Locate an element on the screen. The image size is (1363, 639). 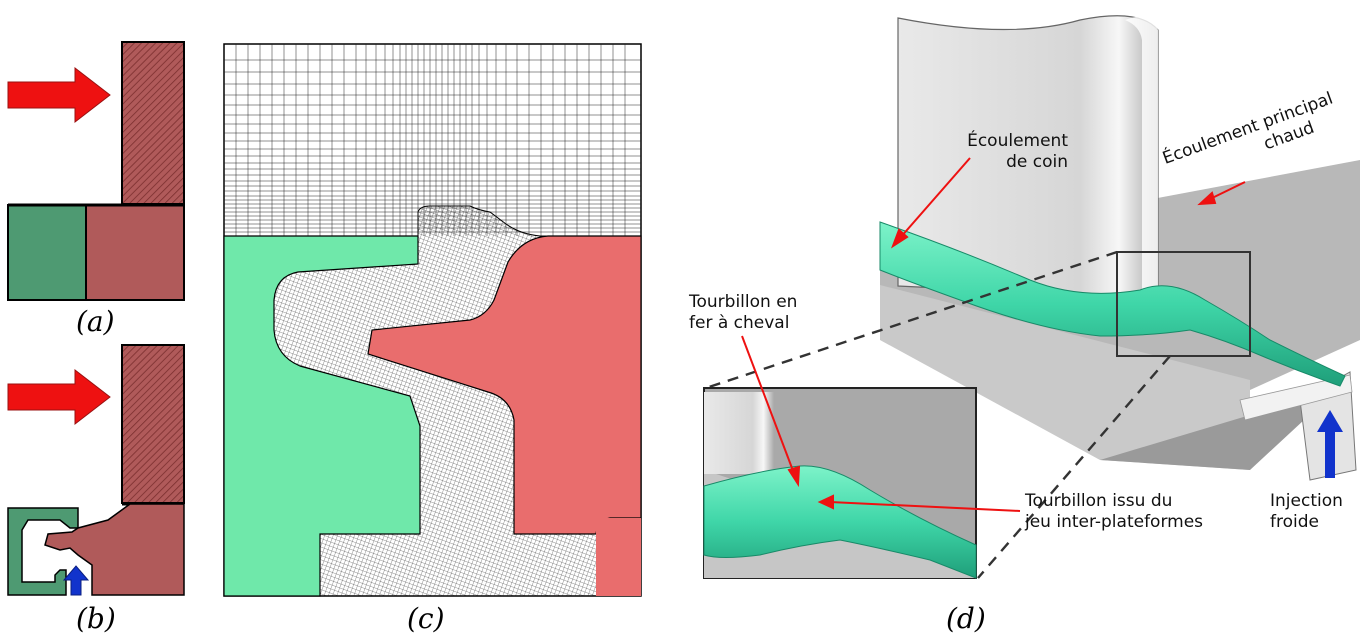
stator-platform is located at coordinates (43, 551).